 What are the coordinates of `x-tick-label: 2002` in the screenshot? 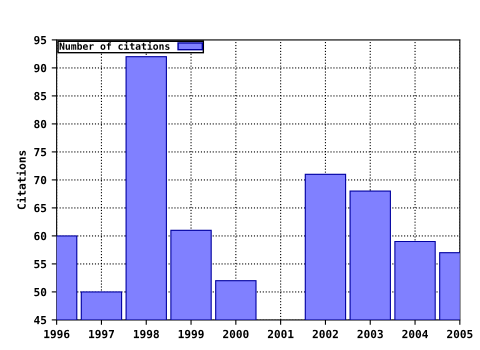 It's located at (325, 334).